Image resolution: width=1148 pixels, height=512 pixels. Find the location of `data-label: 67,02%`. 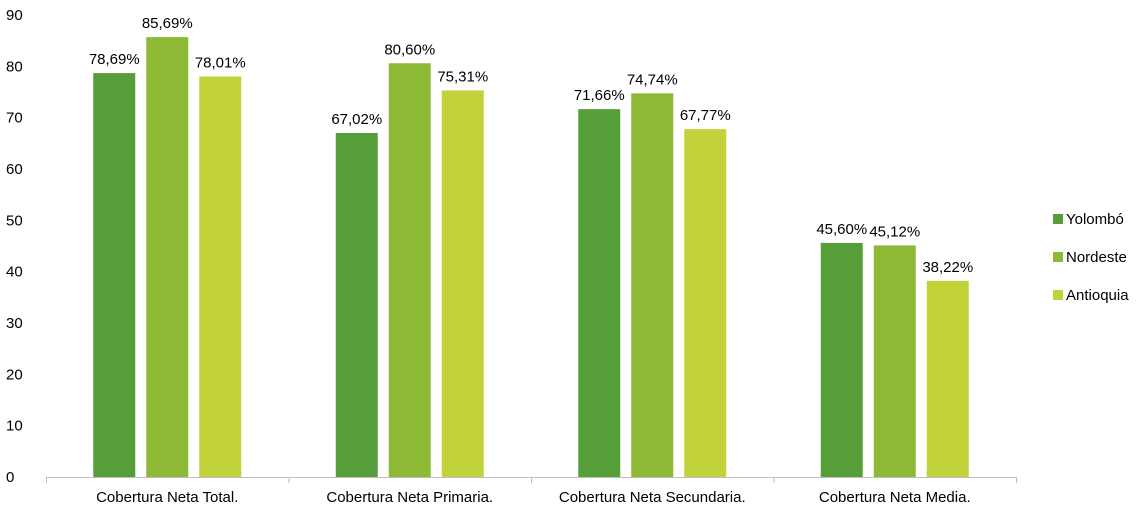

data-label: 67,02% is located at coordinates (356, 119).